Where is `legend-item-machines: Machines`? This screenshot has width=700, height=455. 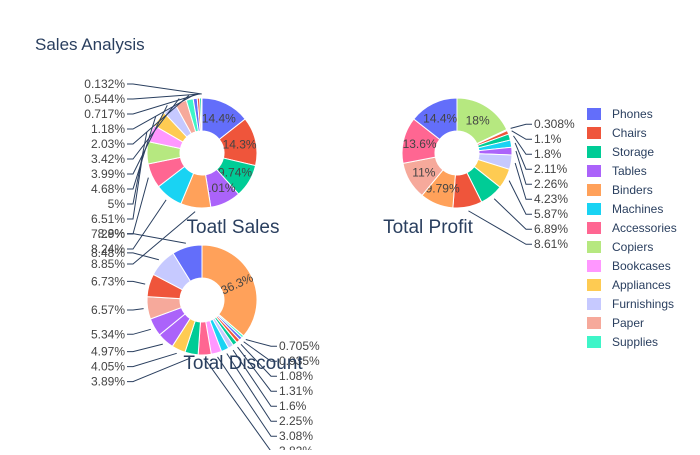
legend-item-machines: Machines is located at coordinates (625, 209).